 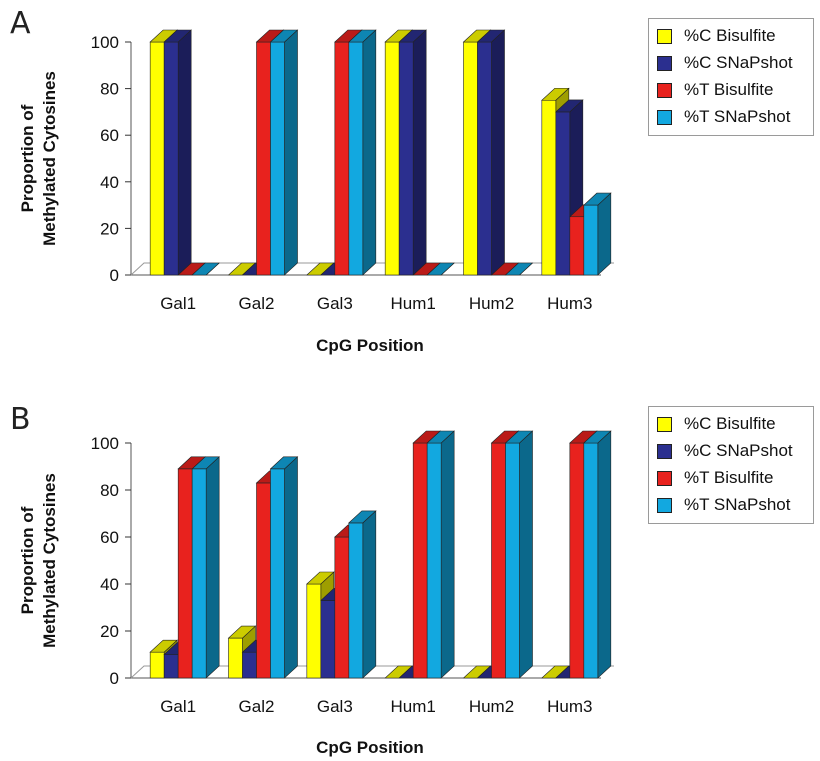 I want to click on y-axis-label-line: Methylated Cytosines, so click(x=49, y=560).